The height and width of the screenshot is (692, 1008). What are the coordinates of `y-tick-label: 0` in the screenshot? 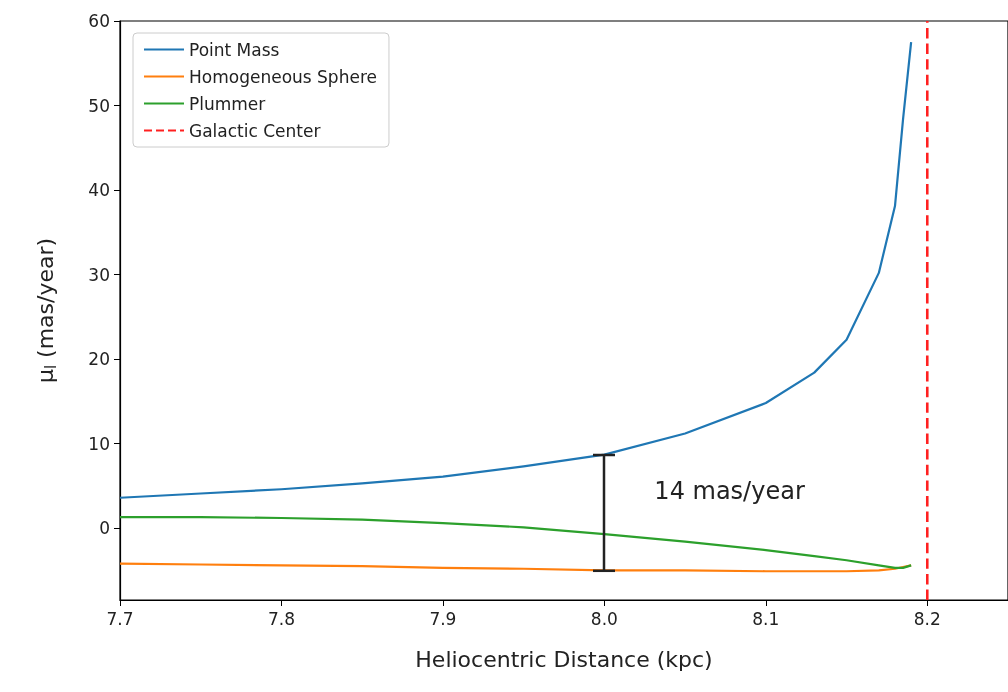 It's located at (104, 528).